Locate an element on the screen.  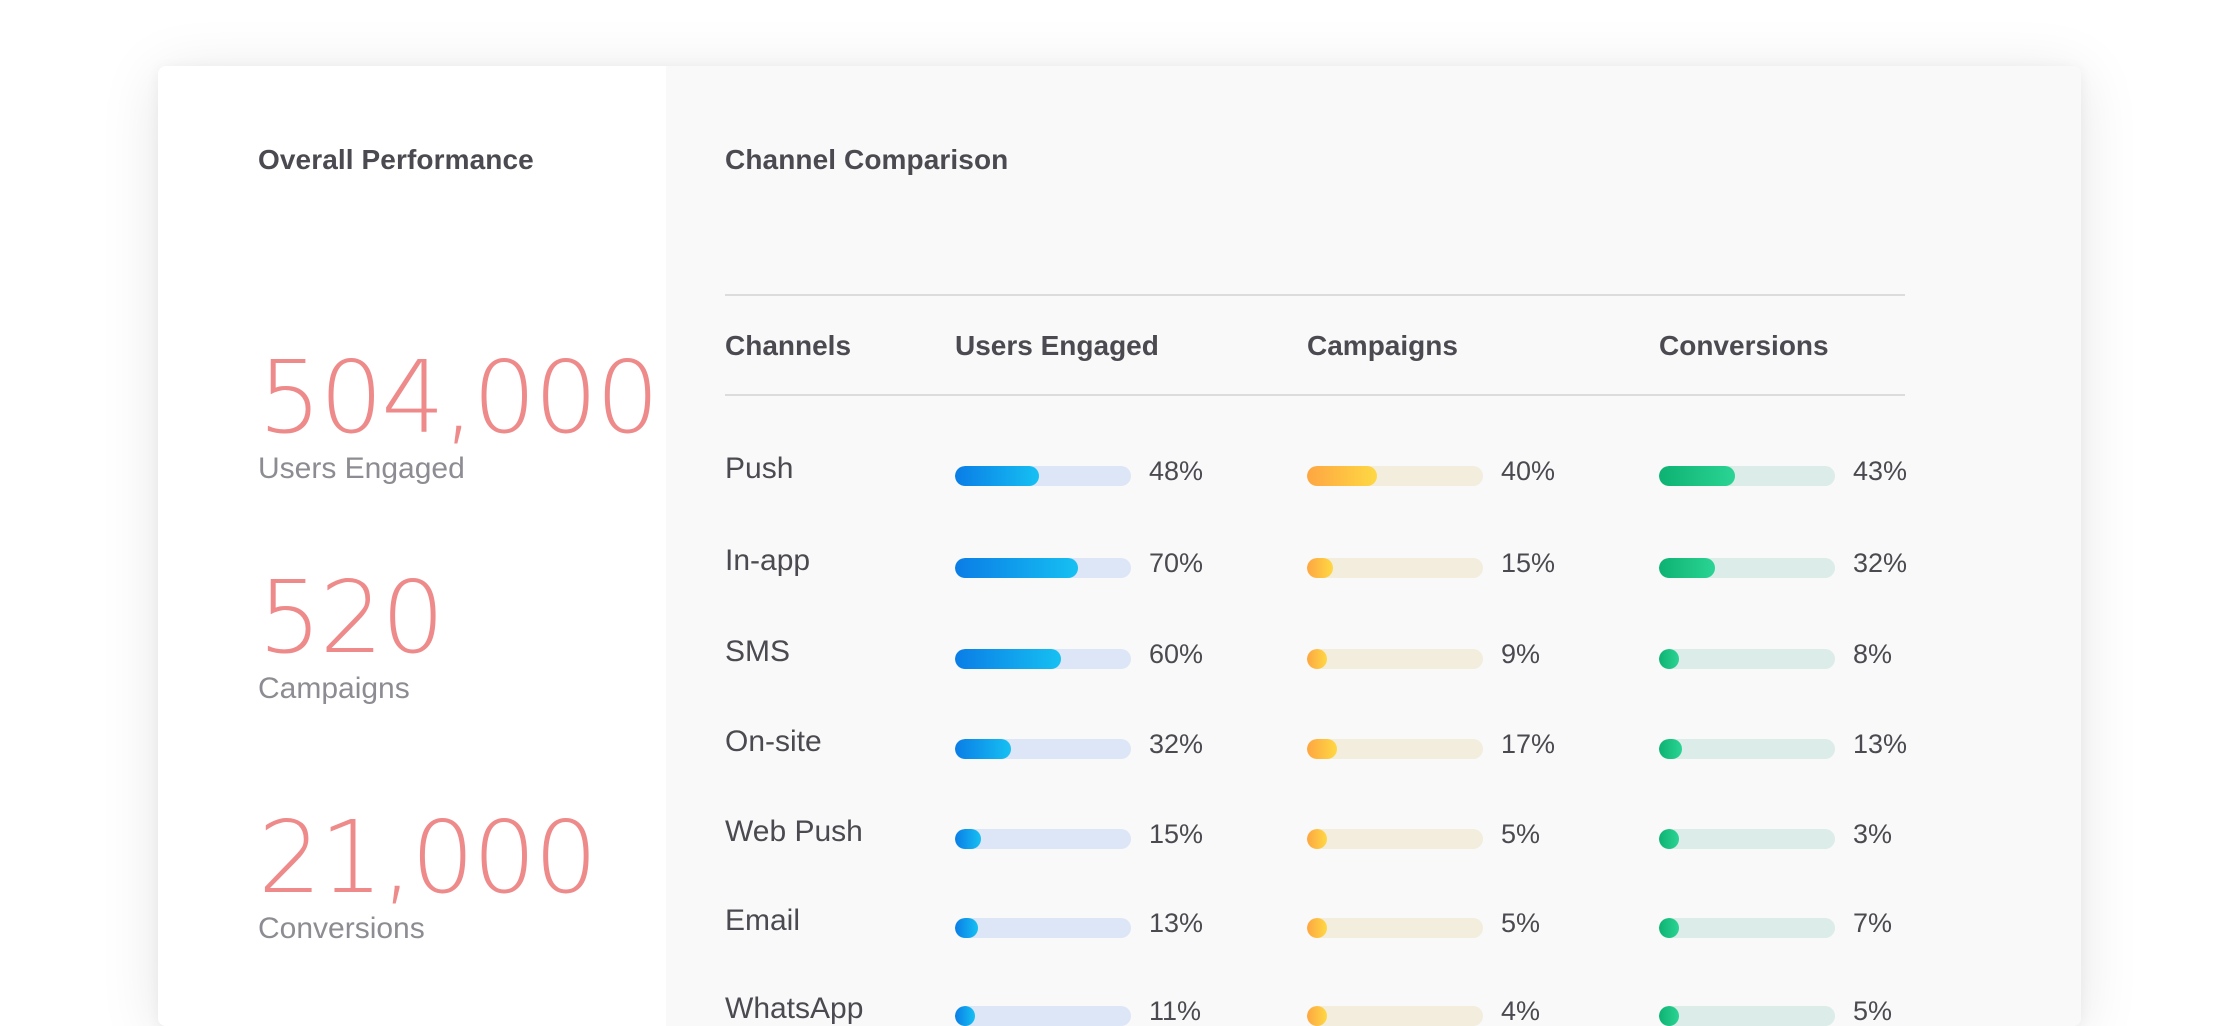
users-engaged-percent: 48% is located at coordinates (1176, 471).